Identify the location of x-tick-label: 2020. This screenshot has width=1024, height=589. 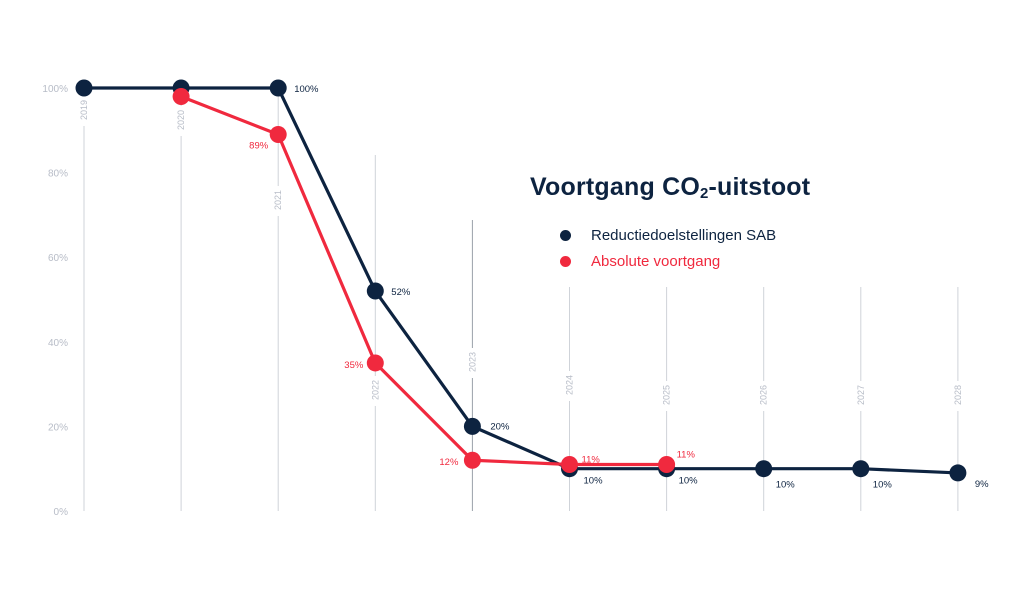
(181, 120).